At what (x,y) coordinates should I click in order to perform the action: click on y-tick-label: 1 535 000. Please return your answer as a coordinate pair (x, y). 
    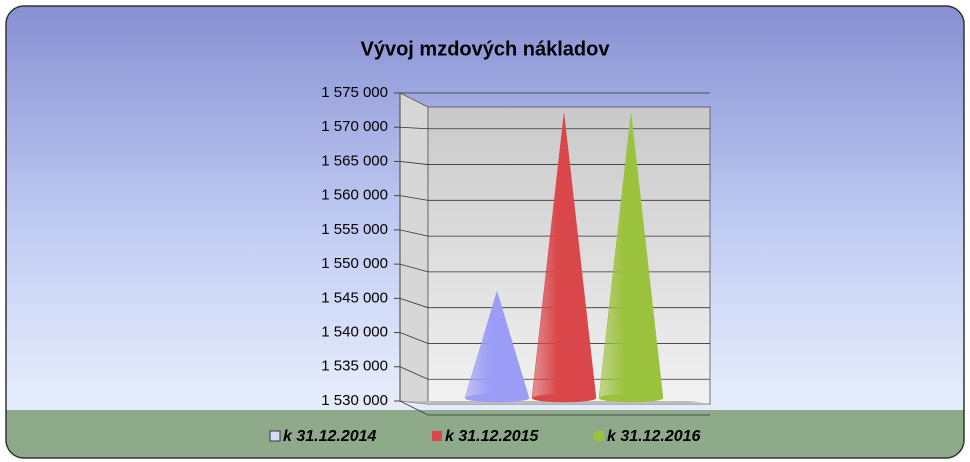
    Looking at the image, I should click on (354, 366).